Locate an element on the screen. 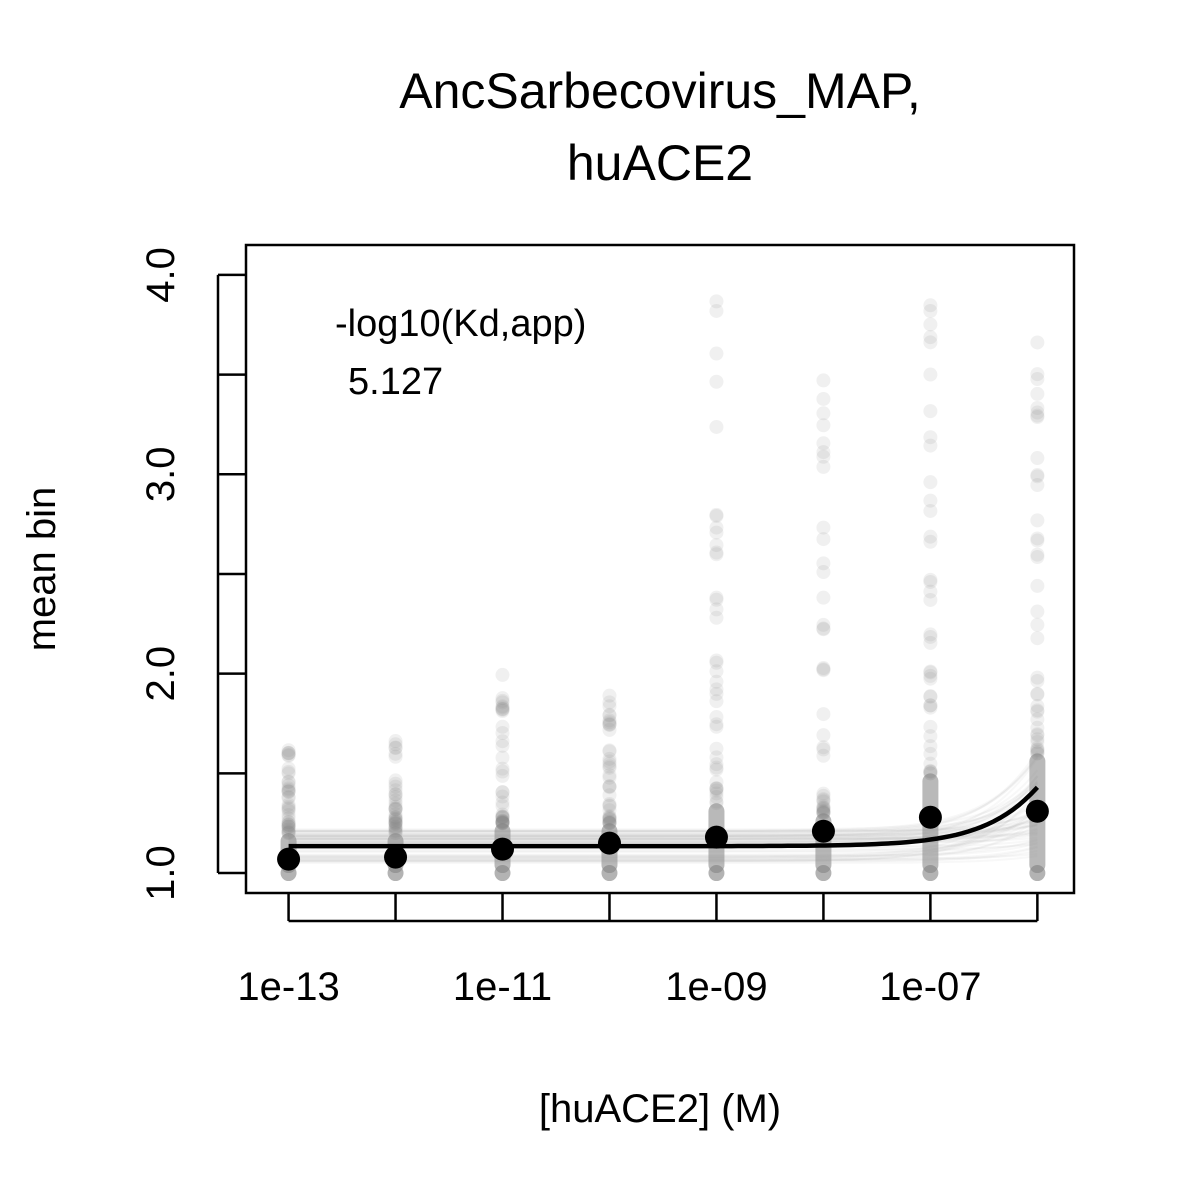 The width and height of the screenshot is (1200, 1200). kd-annotation-label: -log10(Kd,app) is located at coordinates (460, 324).